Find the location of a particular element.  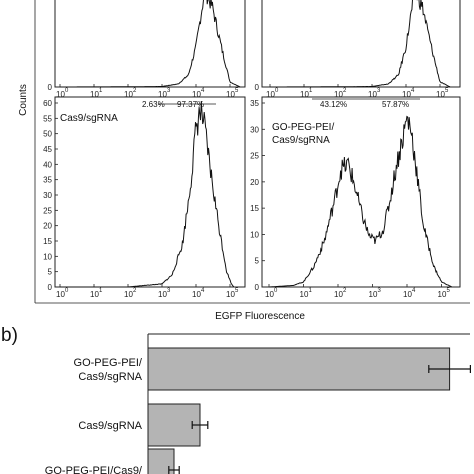

gate-label-br-pos: 57.87% is located at coordinates (395, 104).